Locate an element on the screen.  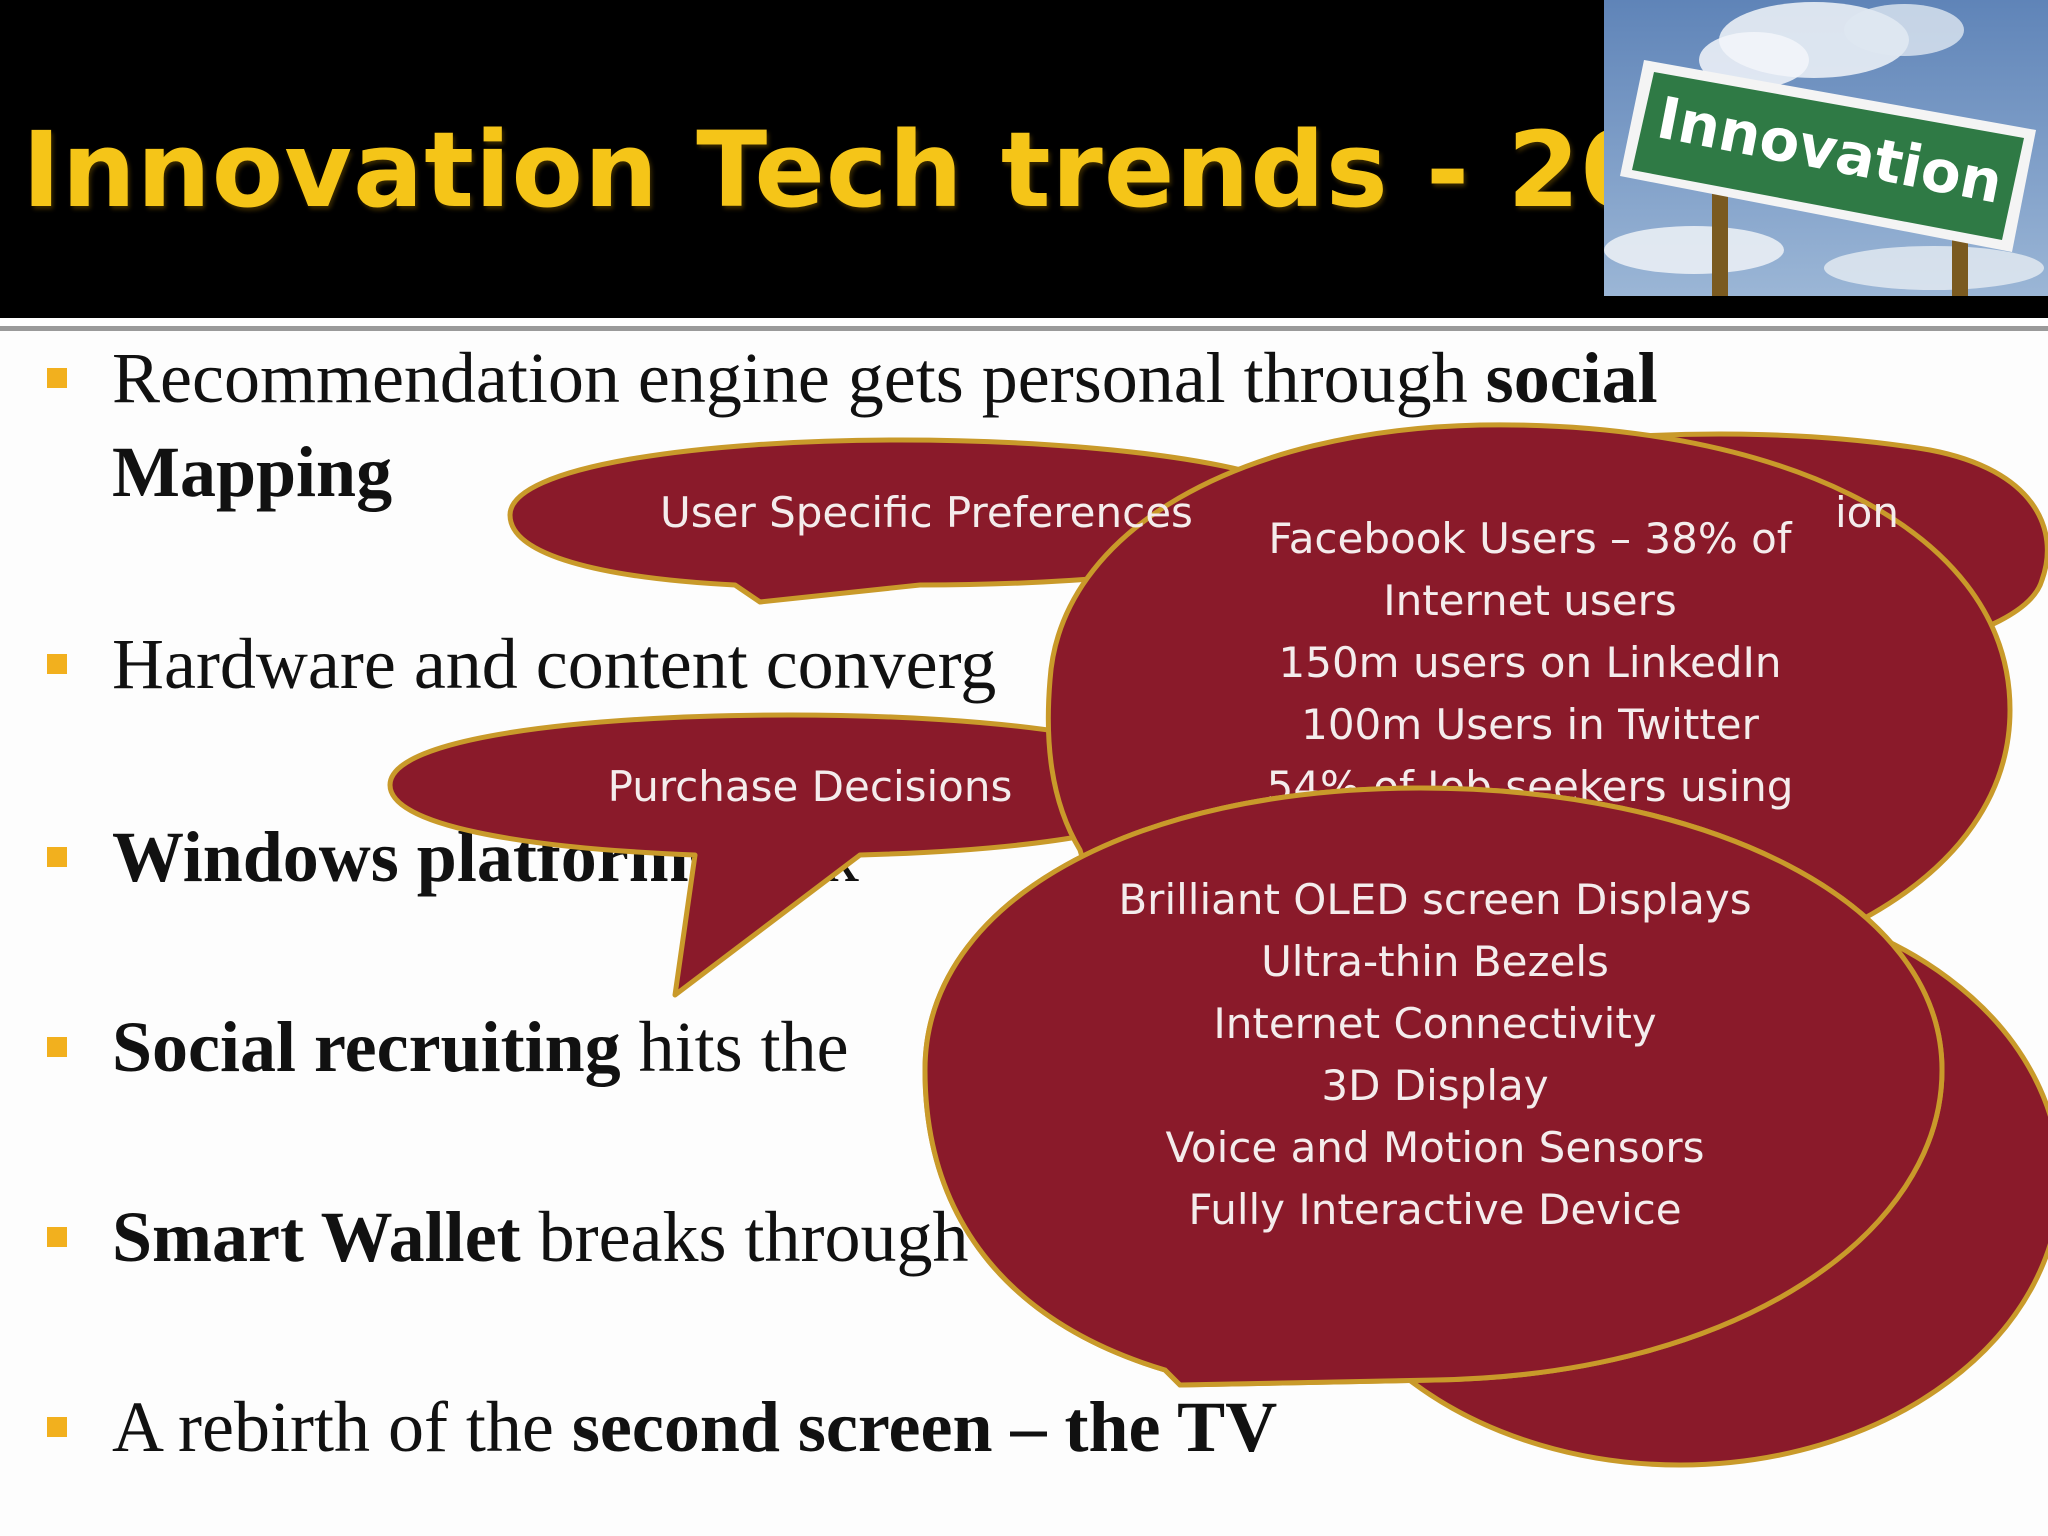
stat-line: Internet users is located at coordinates (1530, 600).